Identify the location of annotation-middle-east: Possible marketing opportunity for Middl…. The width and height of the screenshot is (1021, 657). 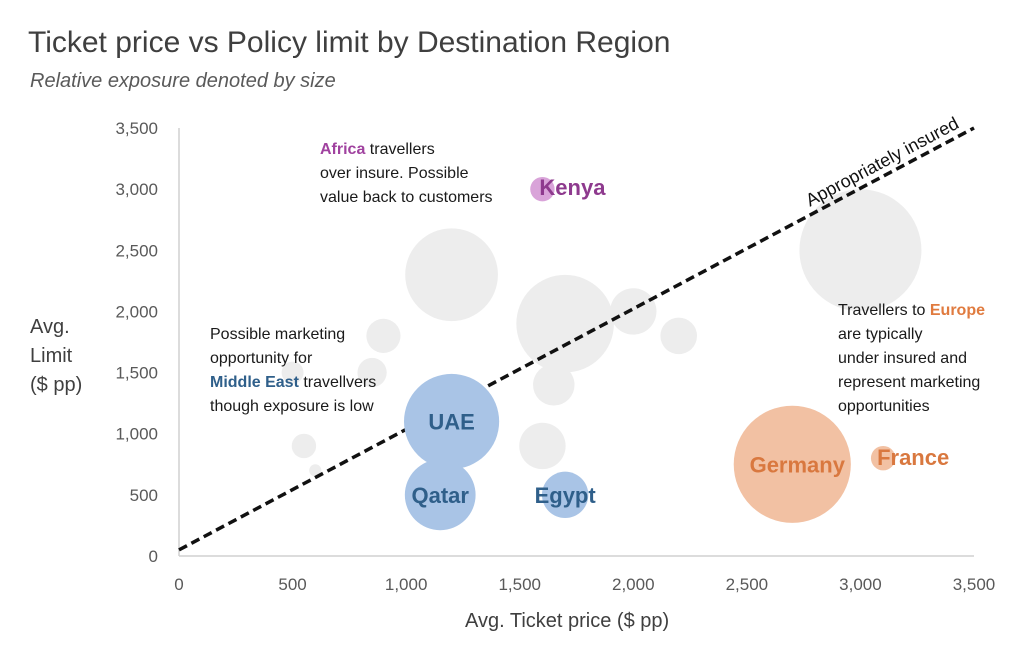
(293, 371).